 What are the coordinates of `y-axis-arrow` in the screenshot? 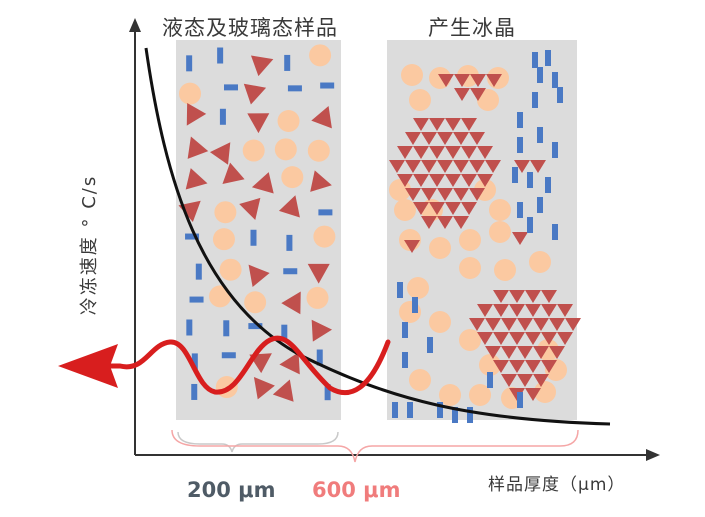 It's located at (135, 25).